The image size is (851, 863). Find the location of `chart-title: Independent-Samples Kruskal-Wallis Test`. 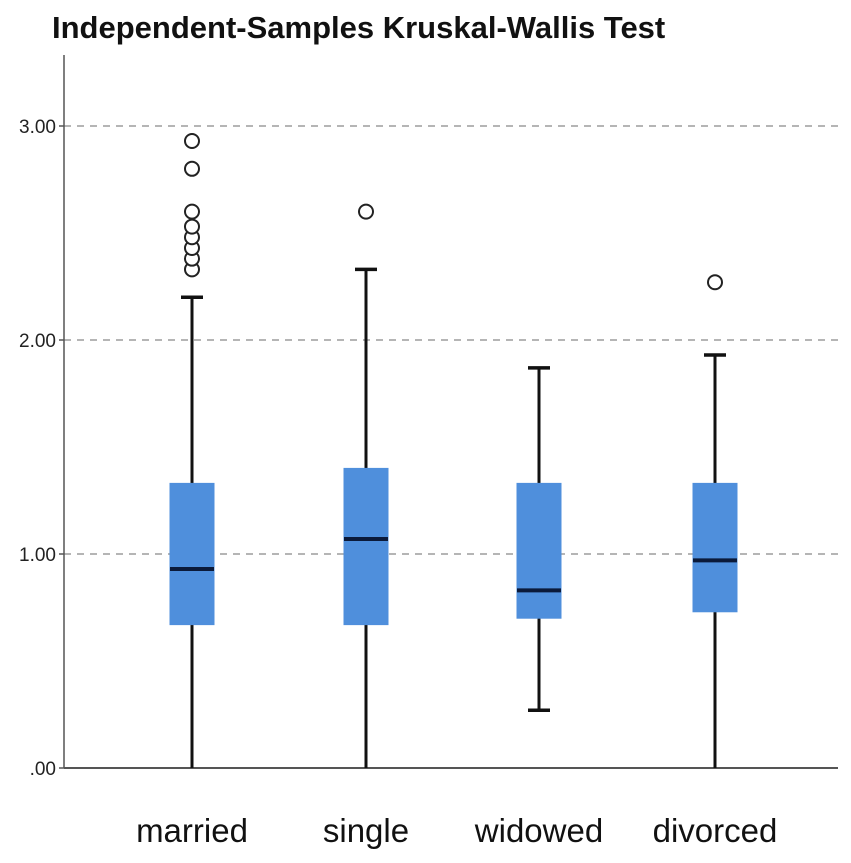

chart-title: Independent-Samples Kruskal-Wallis Test is located at coordinates (359, 27).